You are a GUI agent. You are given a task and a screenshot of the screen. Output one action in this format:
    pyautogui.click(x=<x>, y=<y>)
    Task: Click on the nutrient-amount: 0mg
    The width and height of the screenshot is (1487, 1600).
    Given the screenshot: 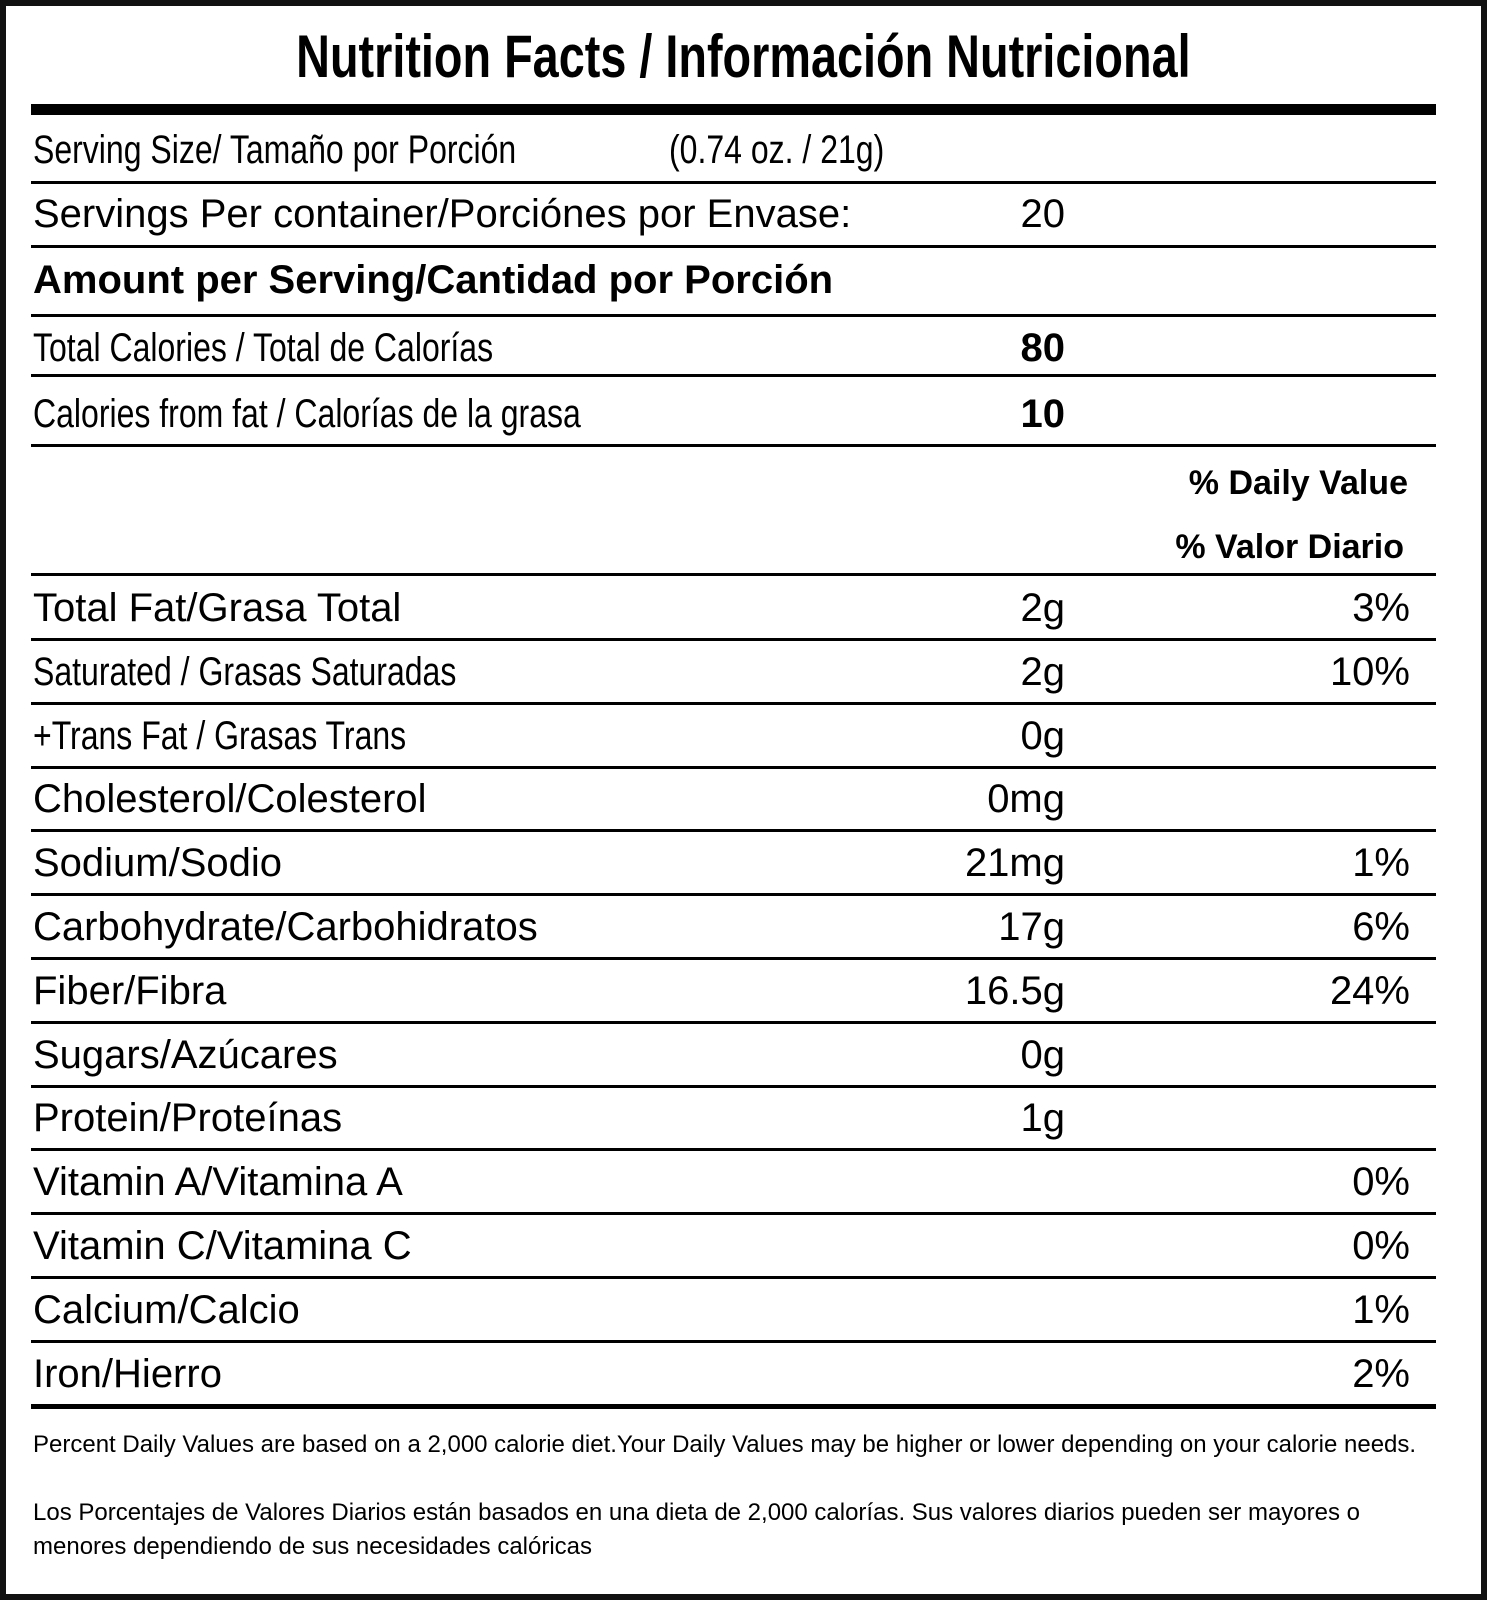 What is the action you would take?
    pyautogui.click(x=1026, y=799)
    